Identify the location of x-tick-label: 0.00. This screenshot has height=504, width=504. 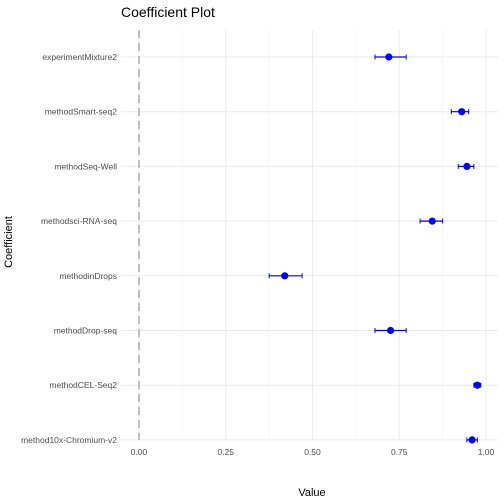
(139, 452).